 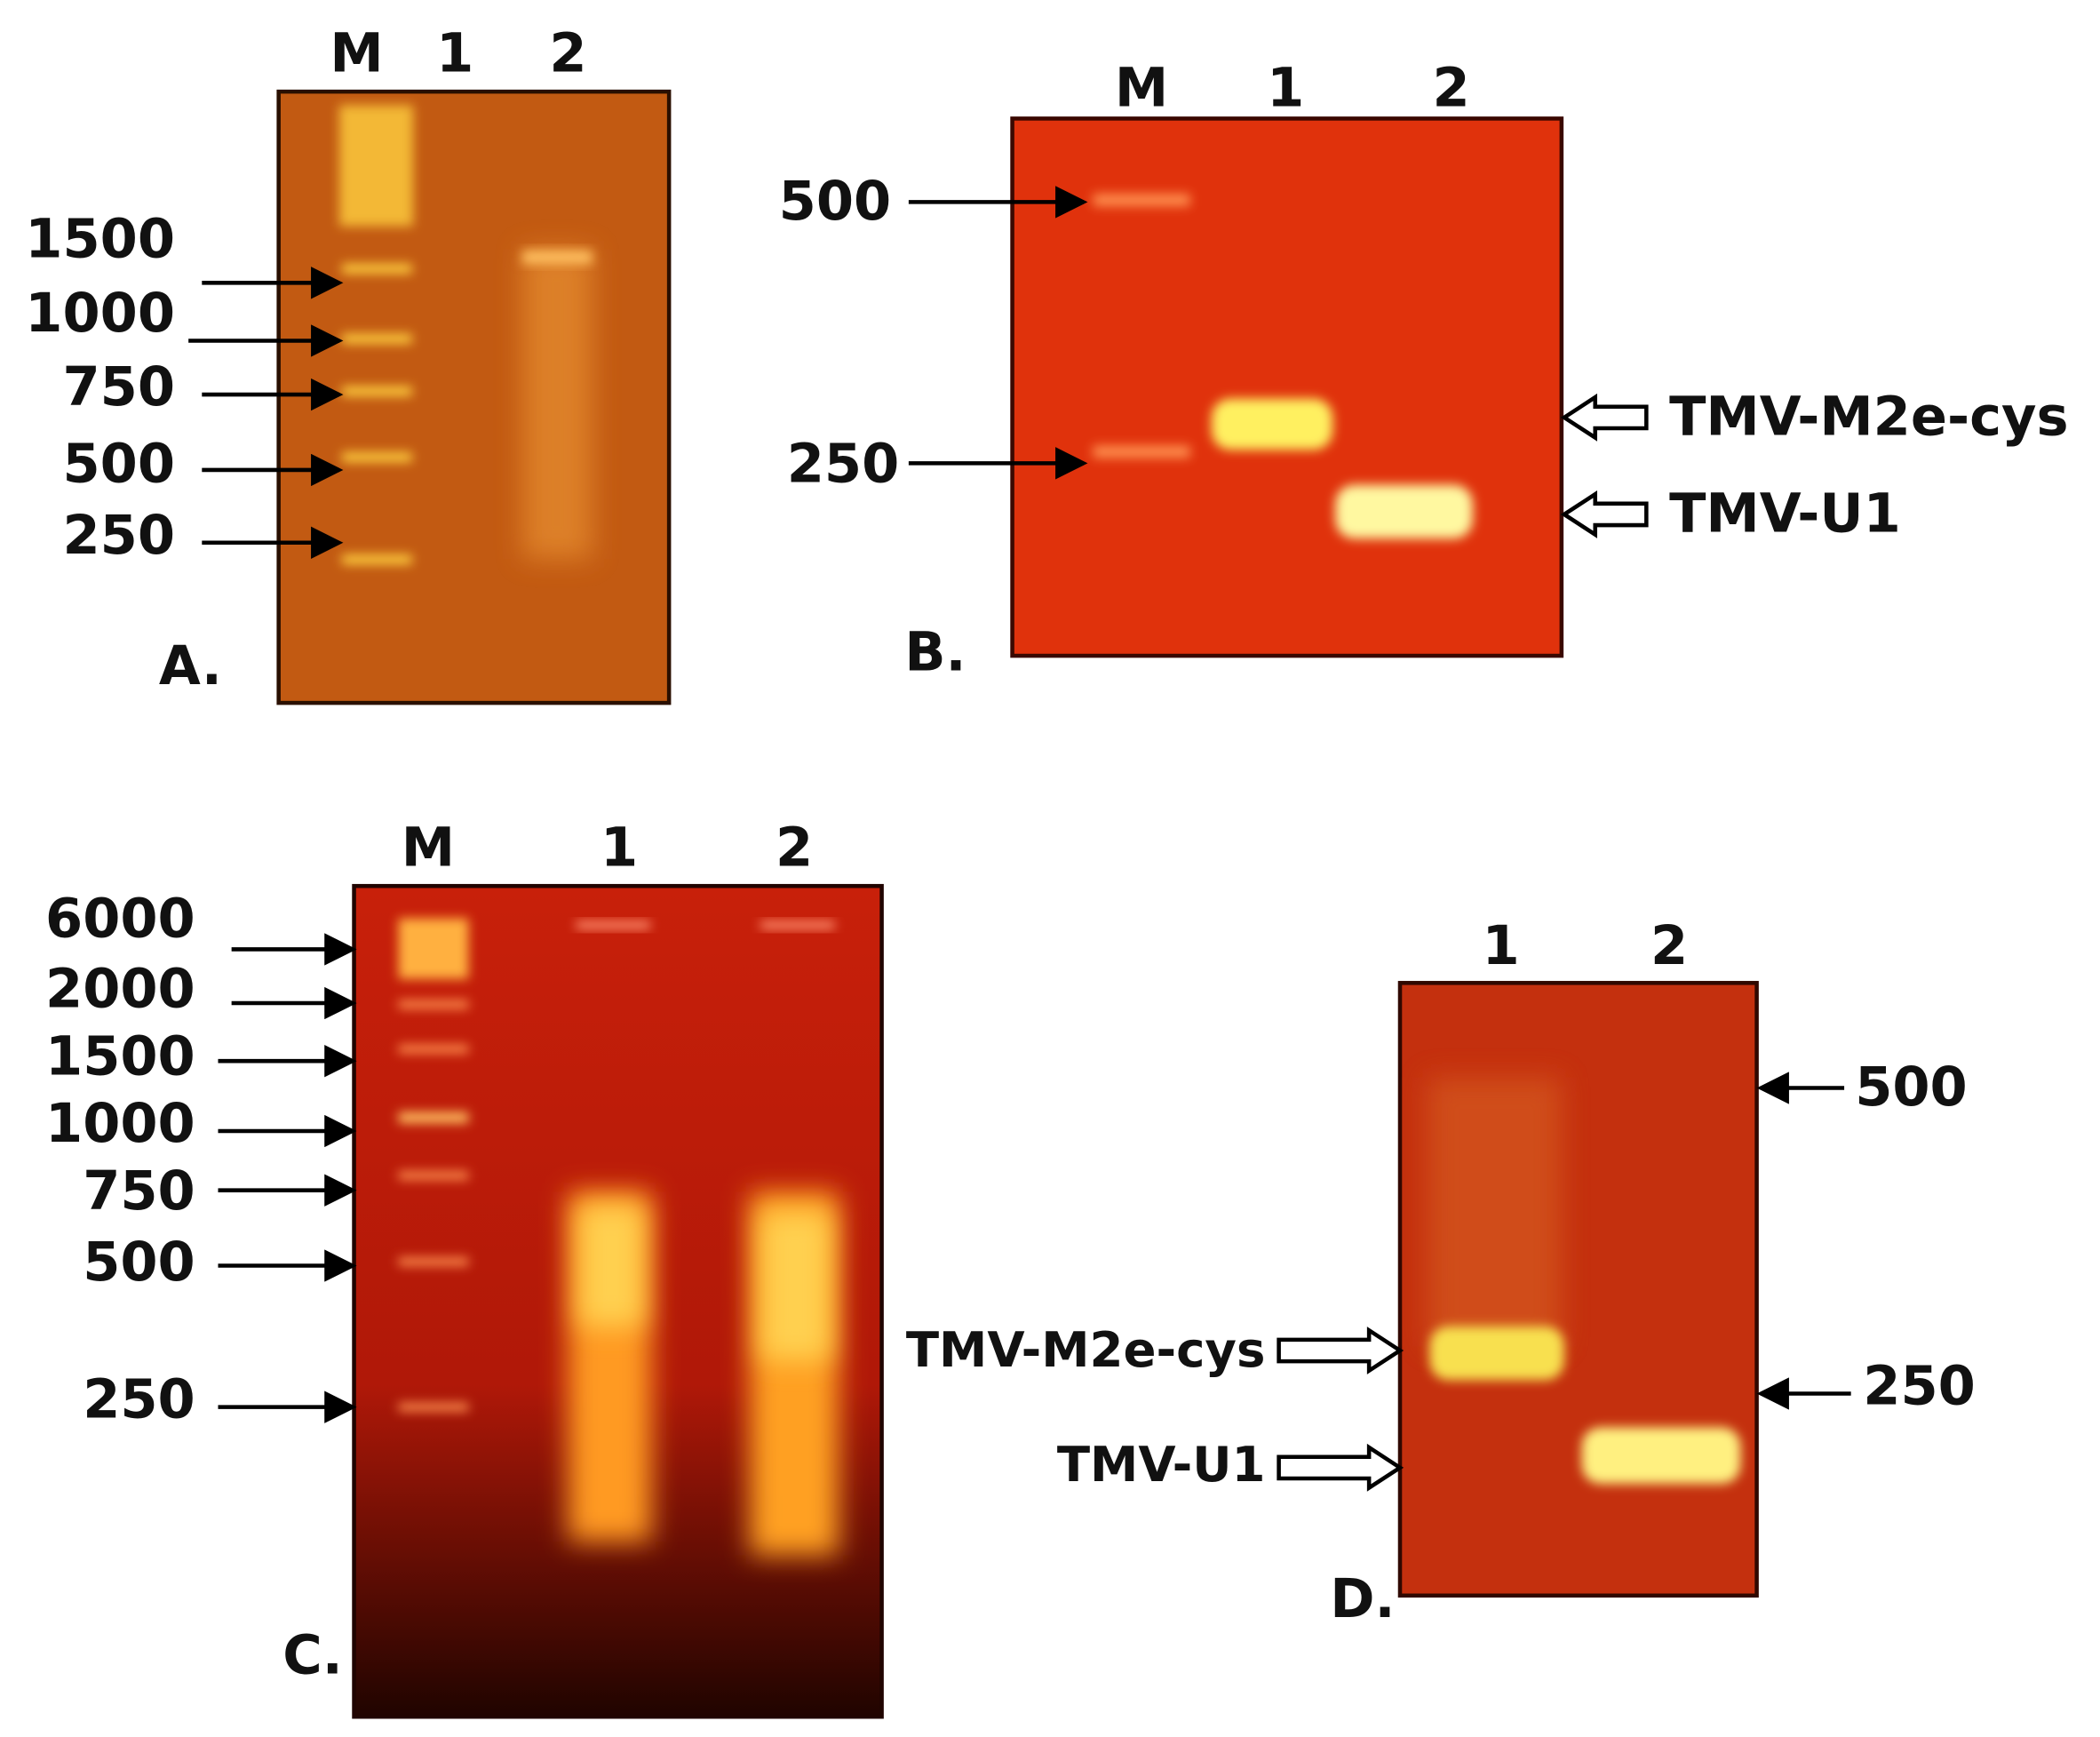 What do you see at coordinates (312, 1656) in the screenshot?
I see `panel-label: C.` at bounding box center [312, 1656].